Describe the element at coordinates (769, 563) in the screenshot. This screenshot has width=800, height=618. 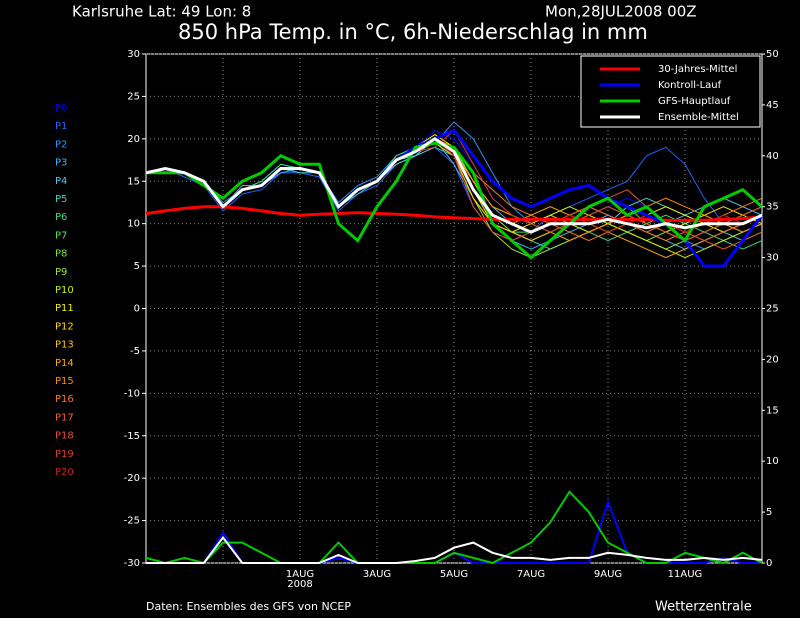
I see `y2-tick-label: 0` at that location.